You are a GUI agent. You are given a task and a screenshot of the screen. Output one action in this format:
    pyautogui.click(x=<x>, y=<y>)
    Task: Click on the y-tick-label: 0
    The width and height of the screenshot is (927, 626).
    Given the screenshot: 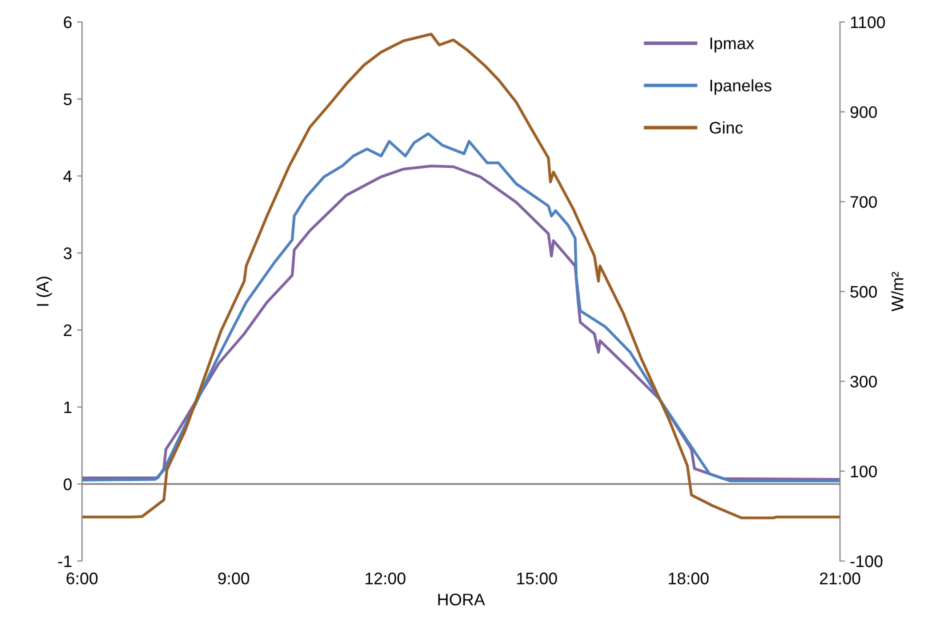 What is the action you would take?
    pyautogui.click(x=68, y=484)
    